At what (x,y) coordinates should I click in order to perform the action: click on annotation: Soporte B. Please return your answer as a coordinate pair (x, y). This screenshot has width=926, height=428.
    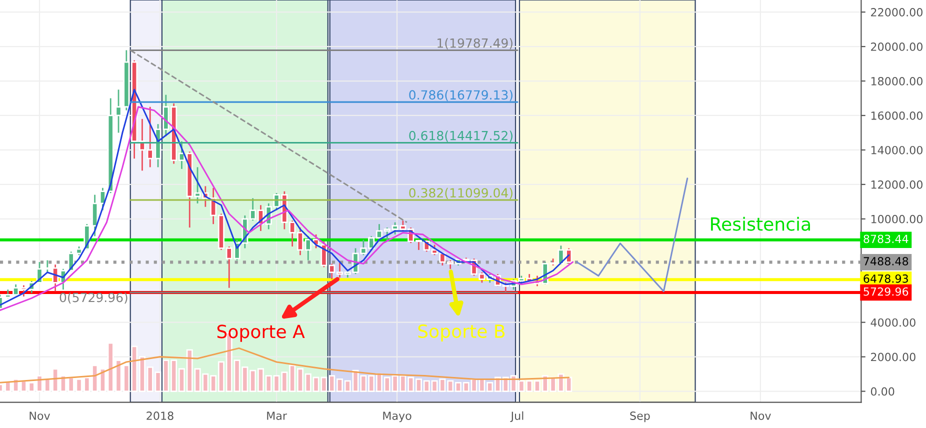
    Looking at the image, I should click on (461, 333).